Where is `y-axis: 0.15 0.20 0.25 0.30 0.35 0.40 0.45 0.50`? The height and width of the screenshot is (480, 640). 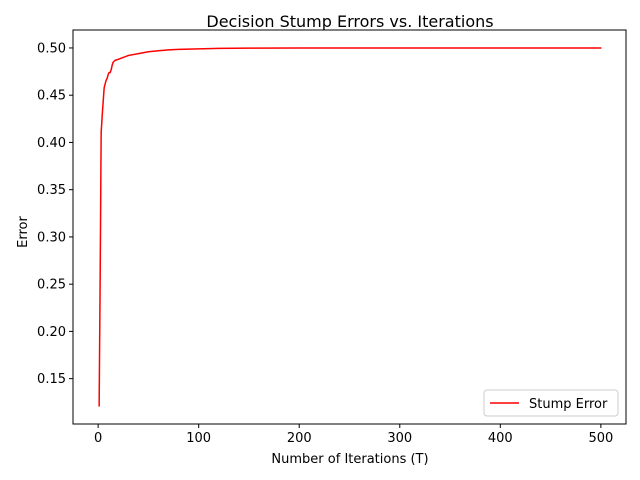 y-axis: 0.15 0.20 0.25 0.30 0.35 0.40 0.45 0.50 is located at coordinates (55, 214).